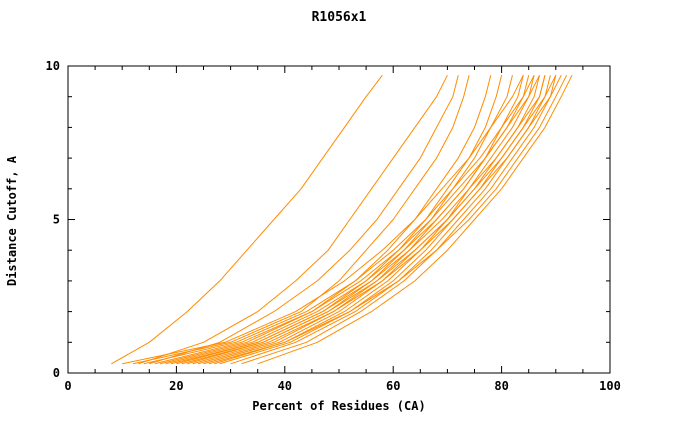 This screenshot has height=440, width=680. Describe the element at coordinates (56, 220) in the screenshot. I see `y-tick-label: 5` at that location.